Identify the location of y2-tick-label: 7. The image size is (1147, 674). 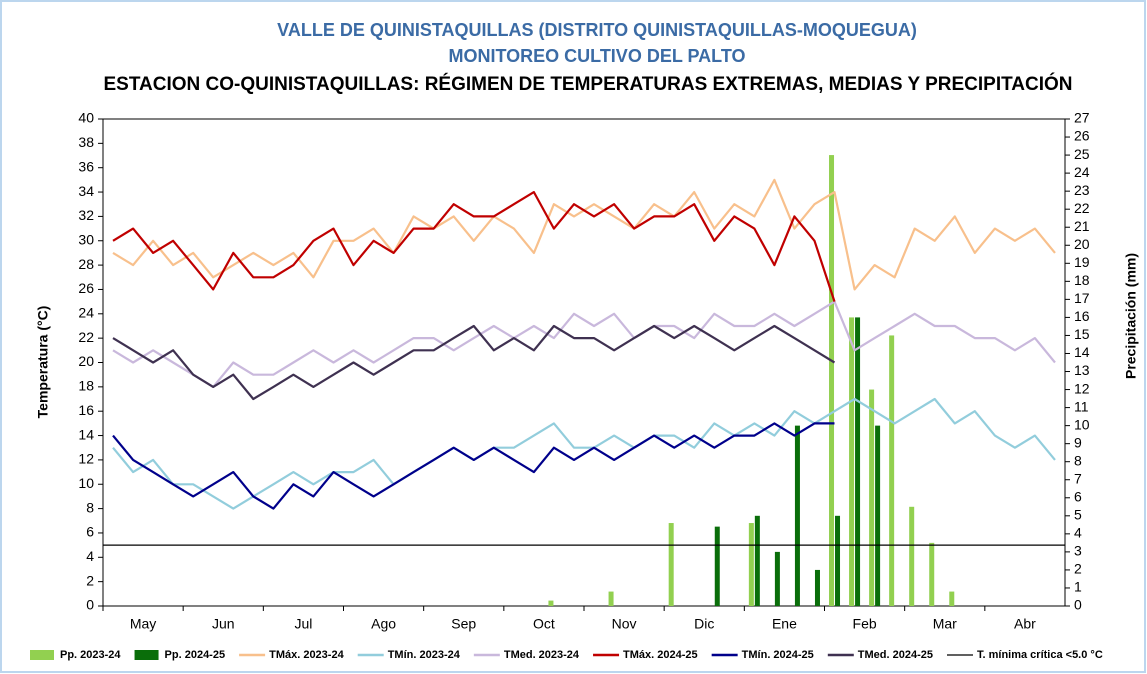
(1078, 478).